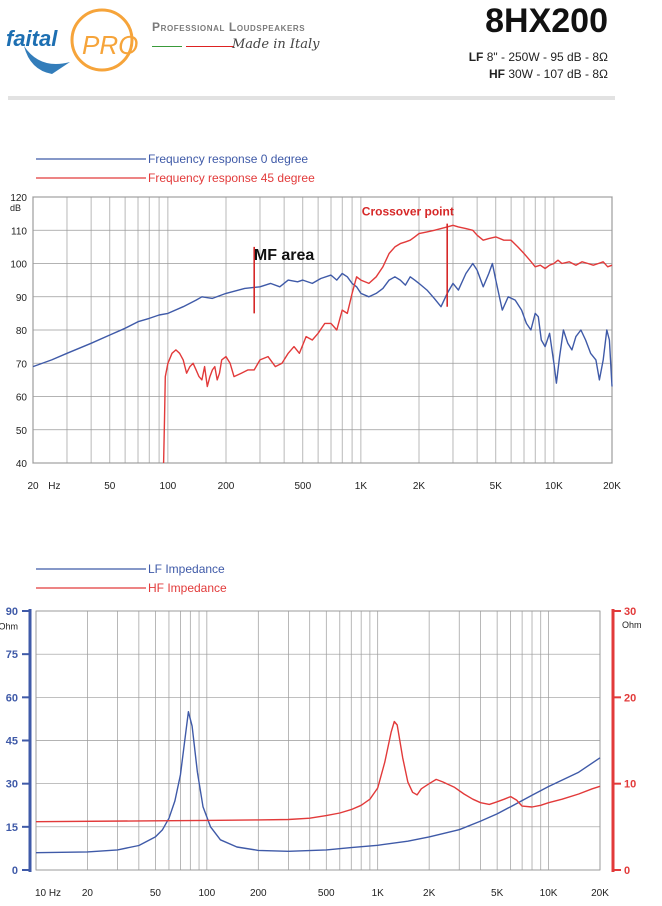 Image resolution: width=662 pixels, height=906 pixels. Describe the element at coordinates (15, 871) in the screenshot. I see `left-y-tick-label: 0` at that location.